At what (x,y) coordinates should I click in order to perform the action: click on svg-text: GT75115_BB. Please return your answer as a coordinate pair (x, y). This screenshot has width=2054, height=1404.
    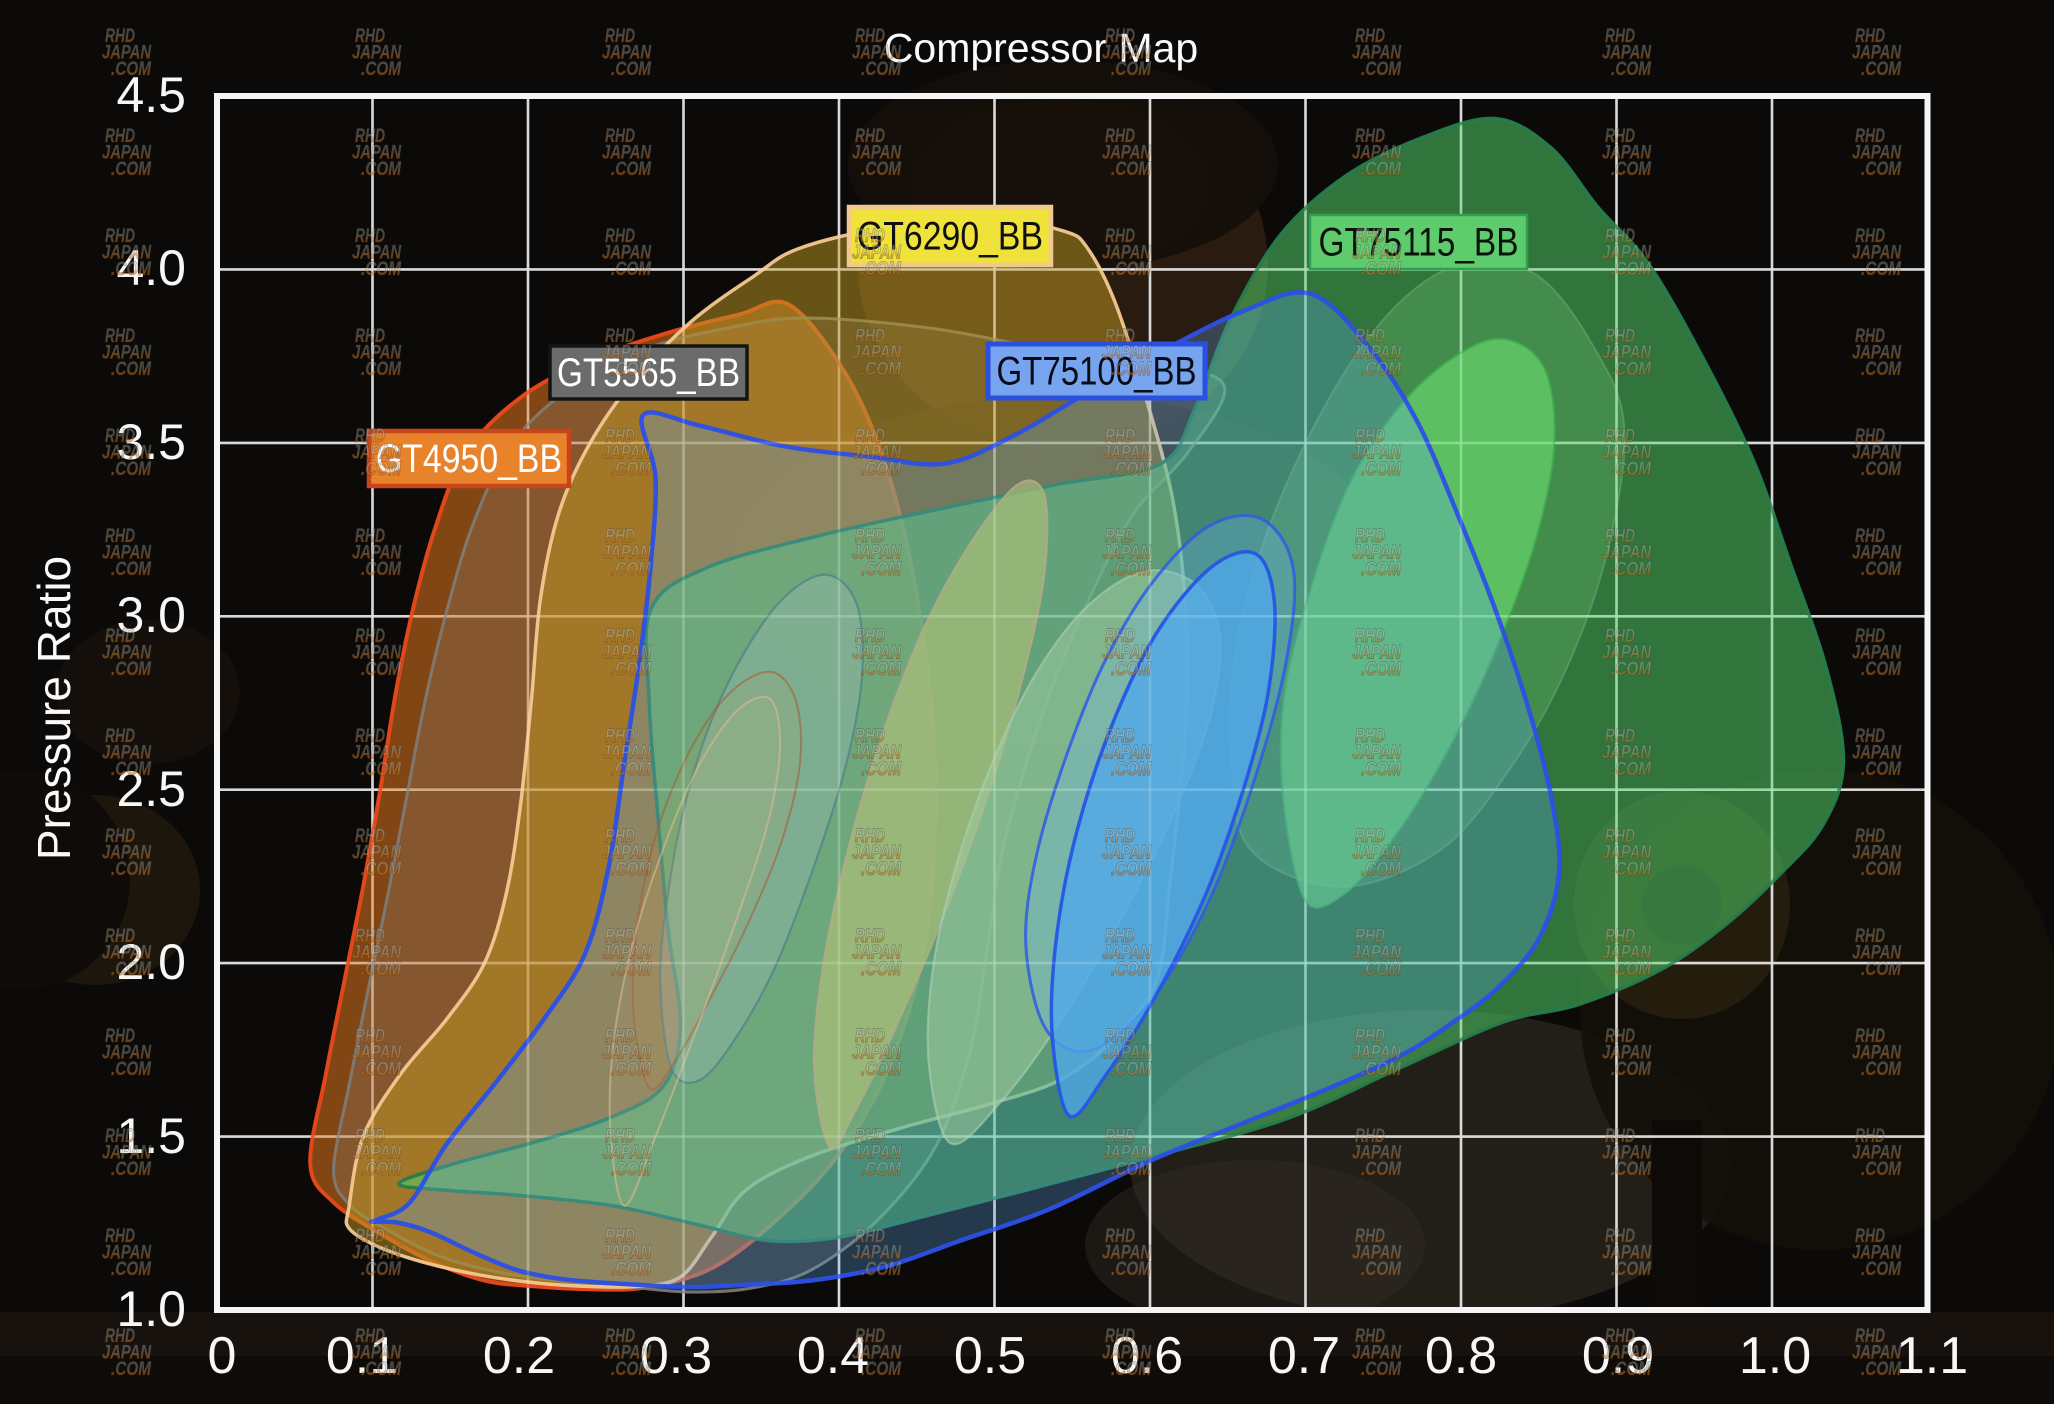
    Looking at the image, I should click on (1419, 243).